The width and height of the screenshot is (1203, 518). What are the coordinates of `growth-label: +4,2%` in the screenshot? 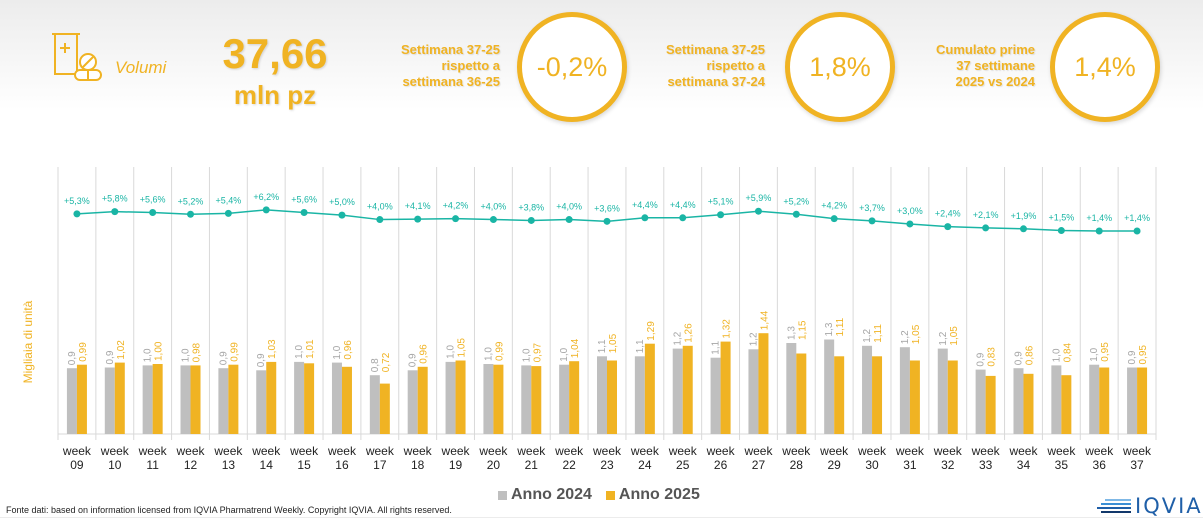 It's located at (834, 206).